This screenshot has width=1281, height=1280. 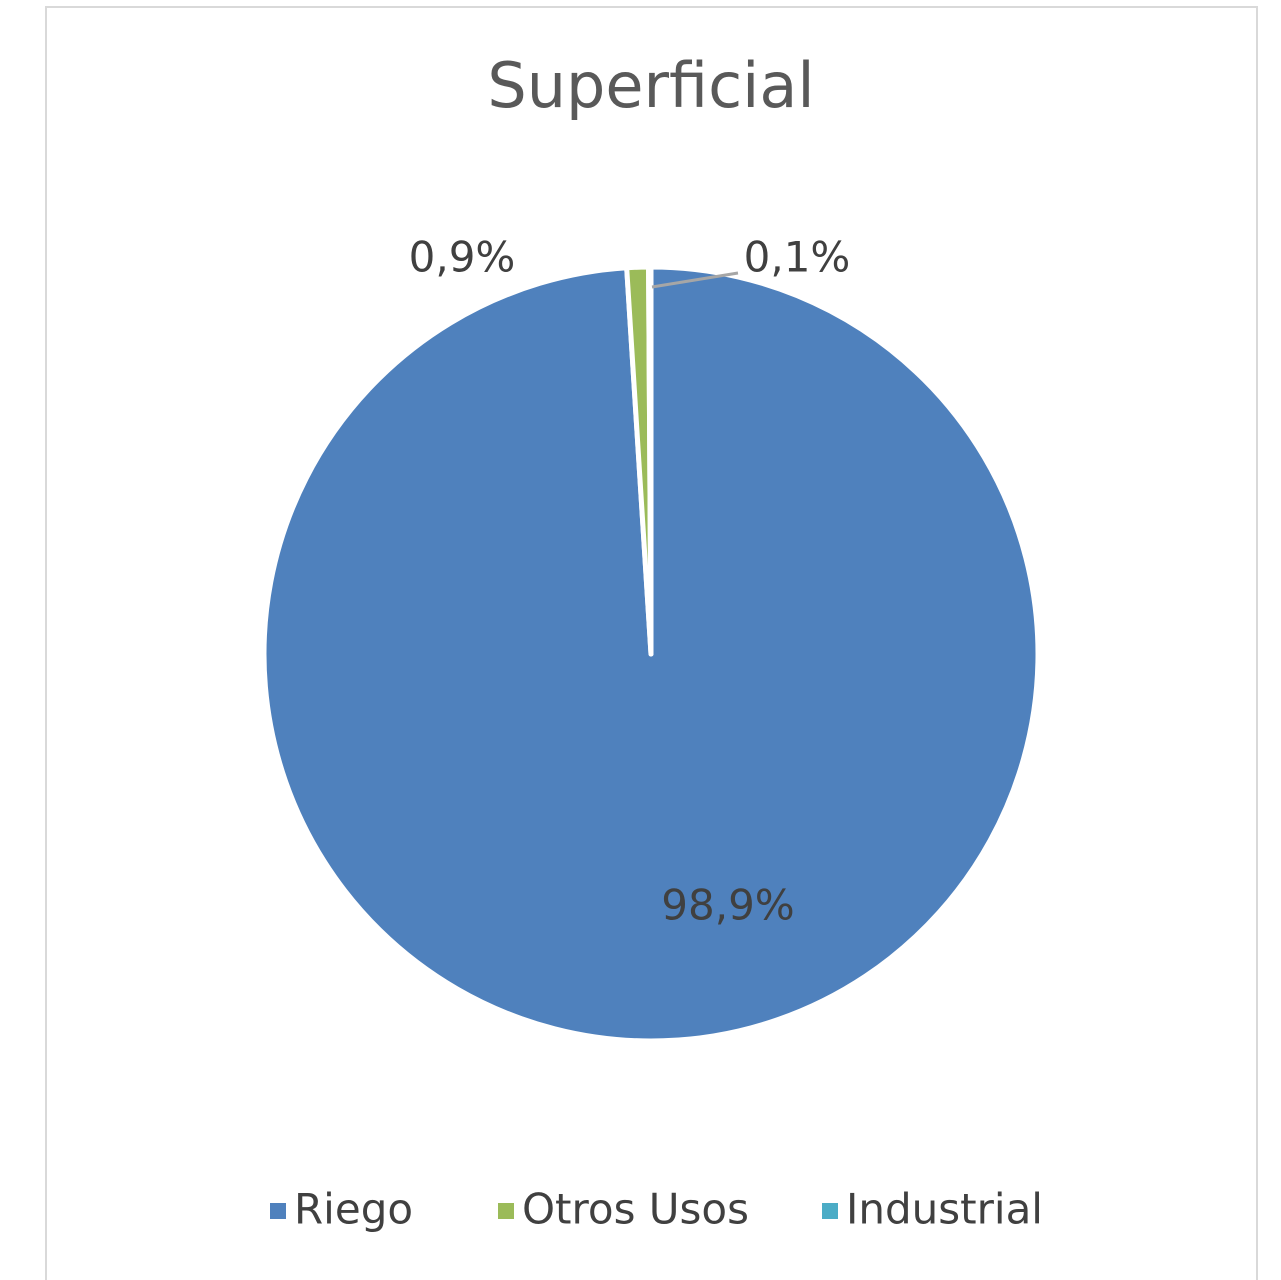 What do you see at coordinates (944, 1209) in the screenshot?
I see `legend-label: Industrial` at bounding box center [944, 1209].